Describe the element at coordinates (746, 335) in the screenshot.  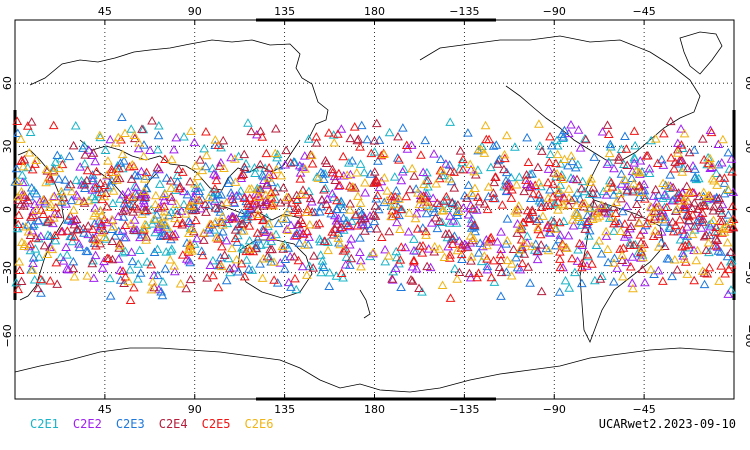
I see `lat-tick-label-right: −60` at that location.